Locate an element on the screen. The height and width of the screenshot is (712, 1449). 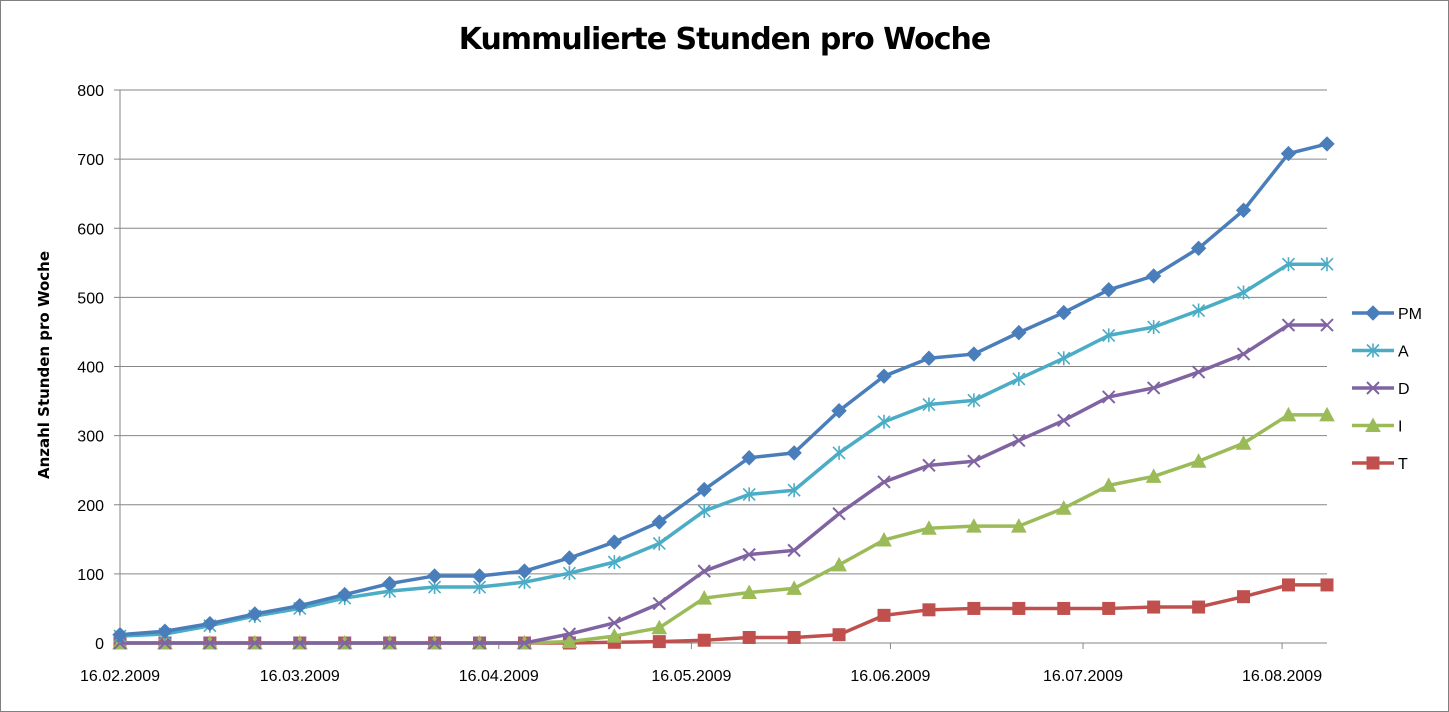
y-tick-label: 700 is located at coordinates (90, 160).